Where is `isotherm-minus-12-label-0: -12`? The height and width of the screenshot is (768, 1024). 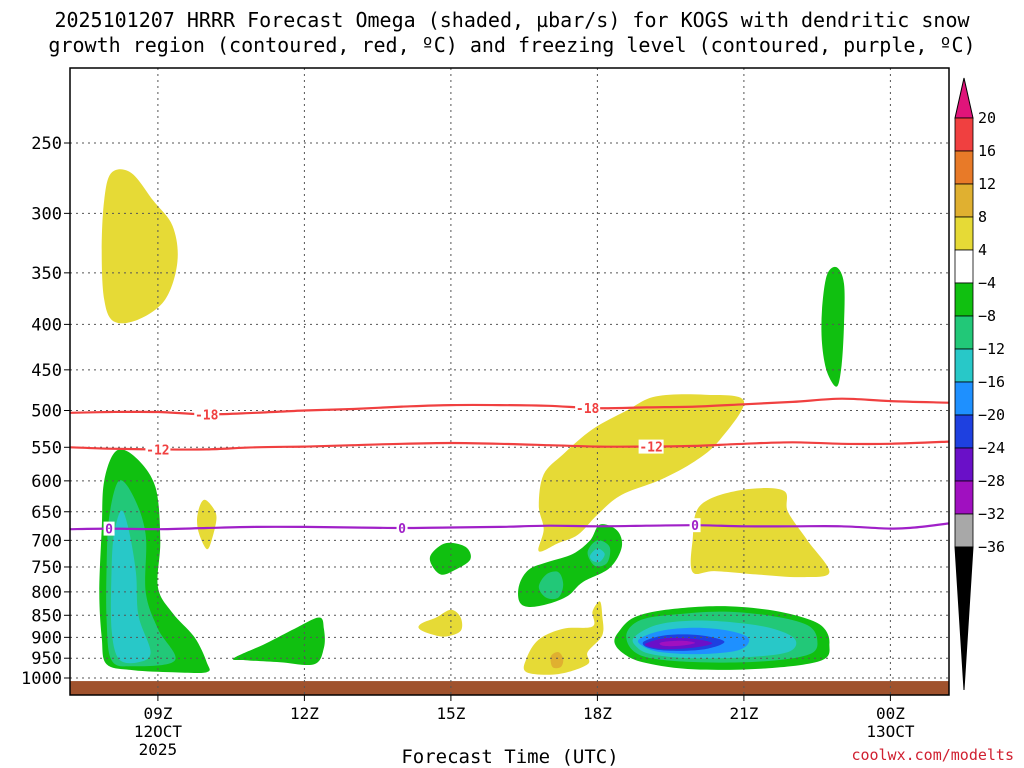 isotherm-minus-12-label-0: -12 is located at coordinates (157, 450).